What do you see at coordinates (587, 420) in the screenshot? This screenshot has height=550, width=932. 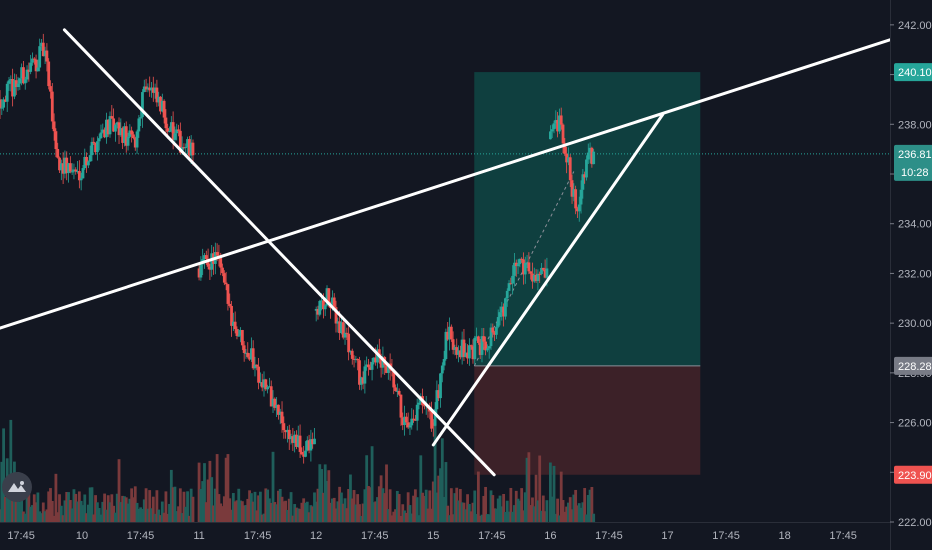 I see `loss-zone` at bounding box center [587, 420].